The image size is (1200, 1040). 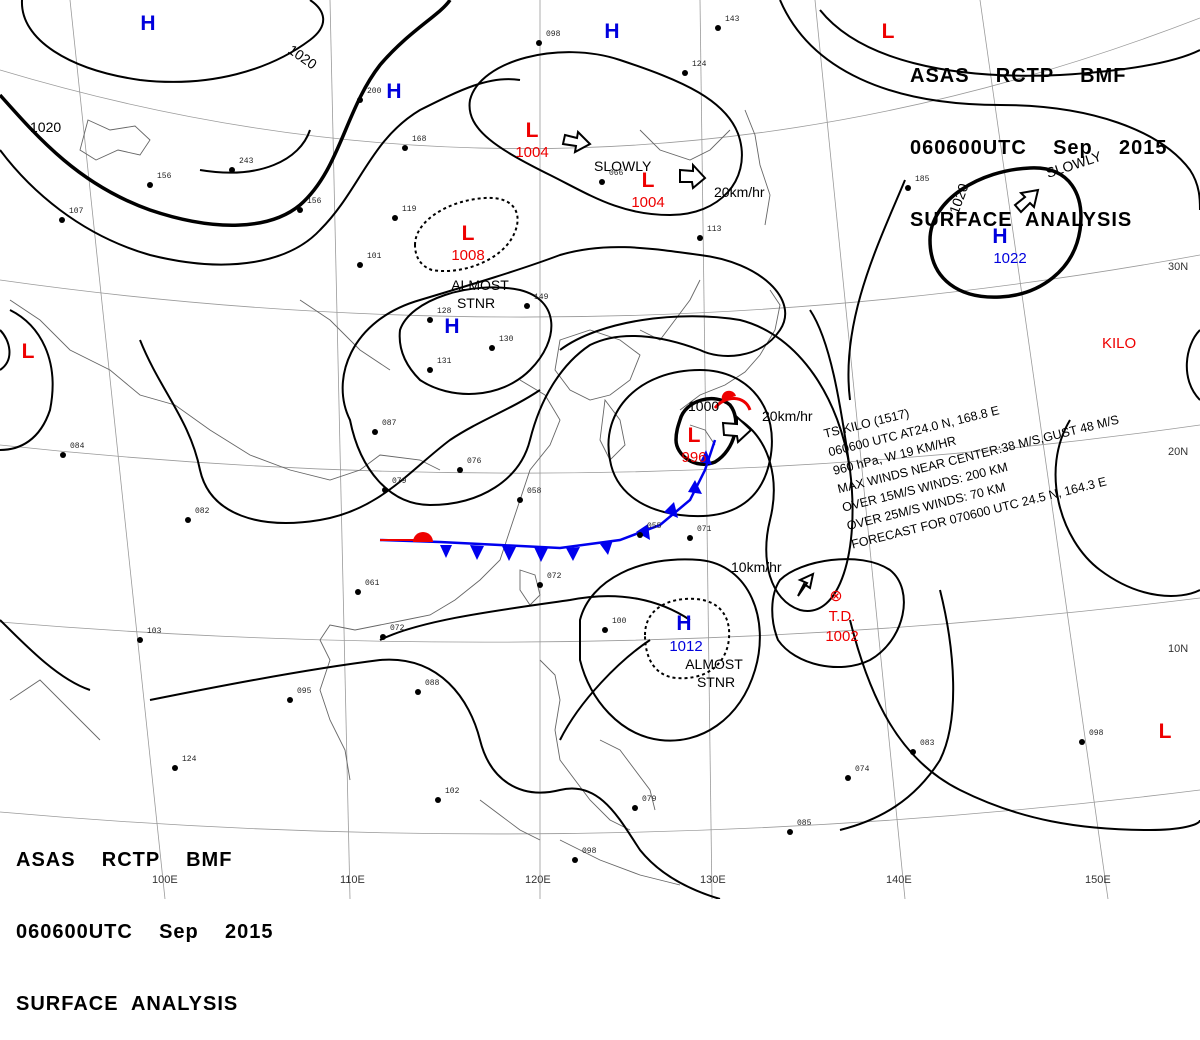 I want to click on stationary-label-line2: STNR, so click(x=476, y=303).